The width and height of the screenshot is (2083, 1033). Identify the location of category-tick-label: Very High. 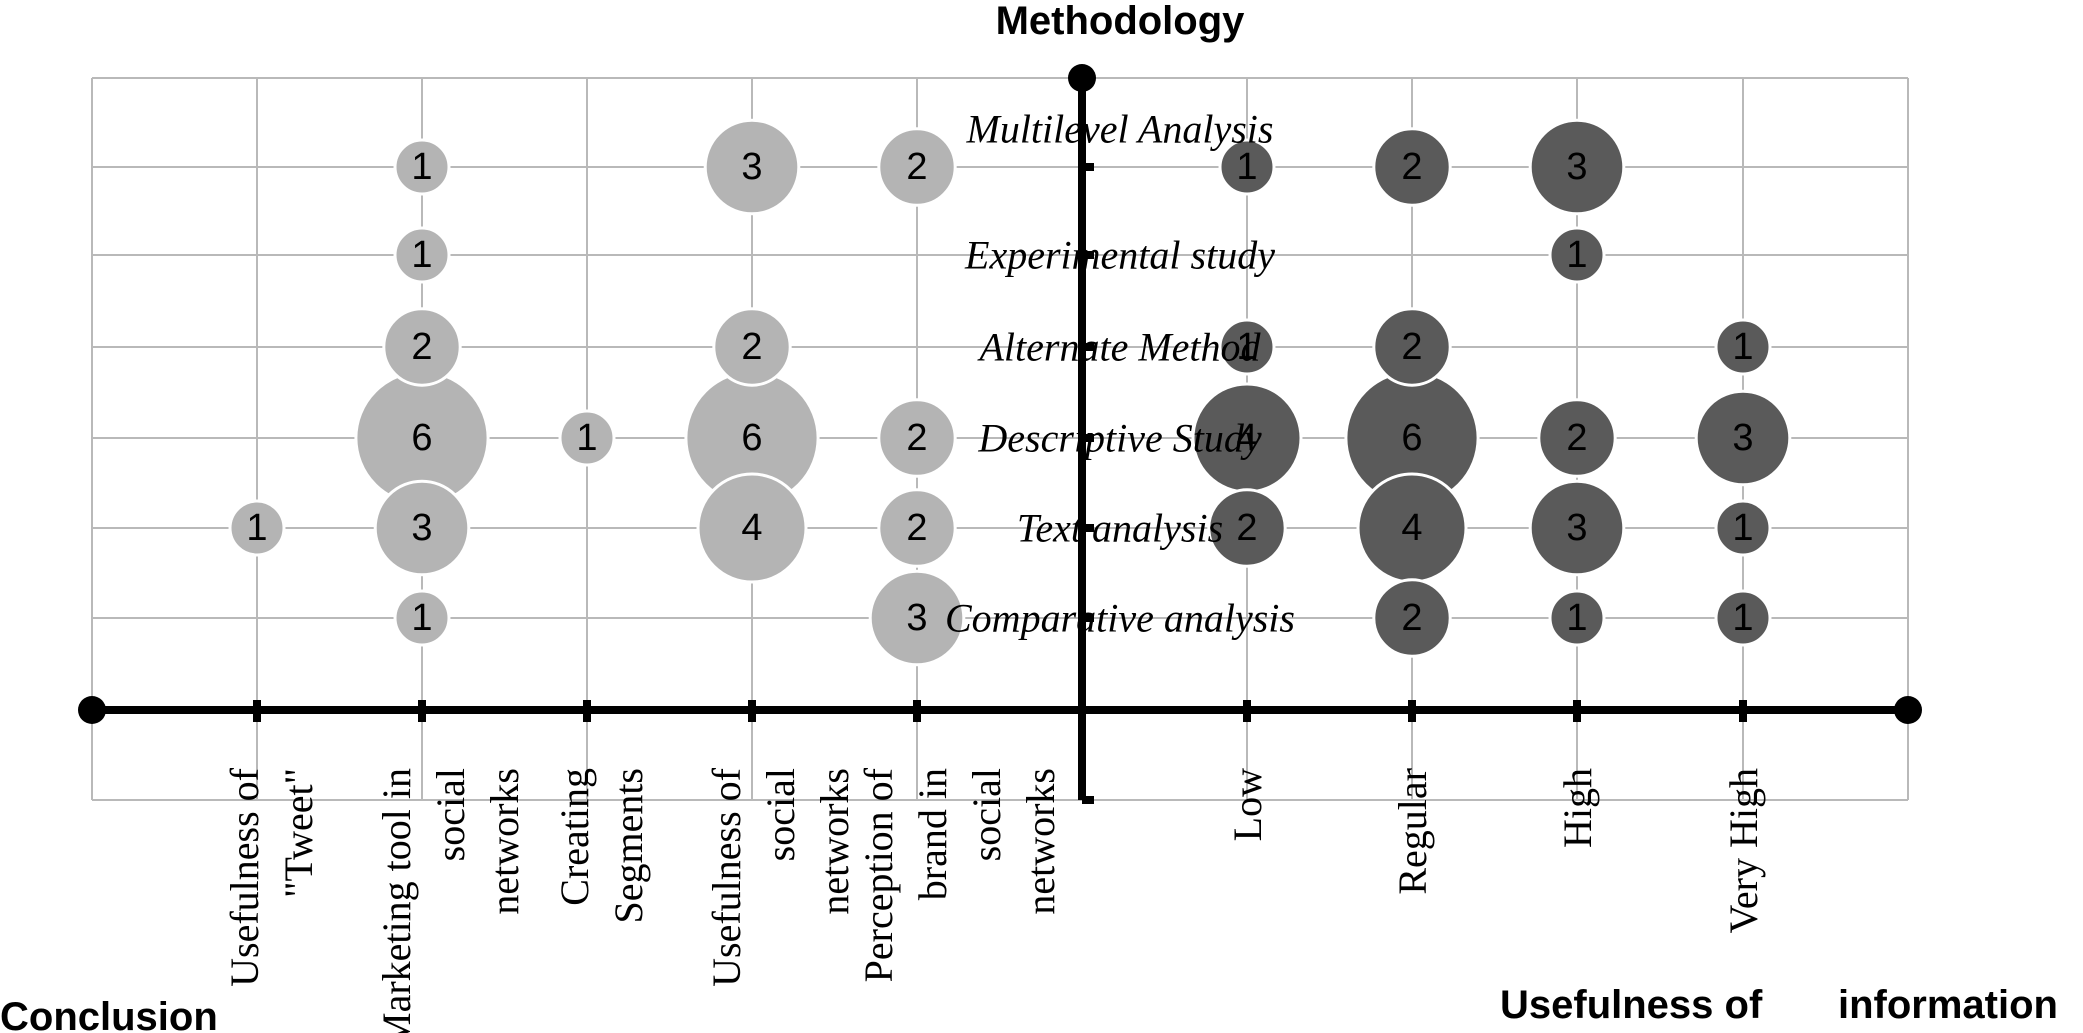
(1743, 851).